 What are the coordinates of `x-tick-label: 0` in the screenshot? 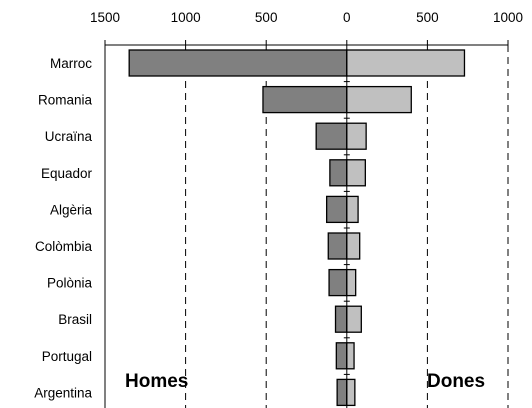 It's located at (347, 17).